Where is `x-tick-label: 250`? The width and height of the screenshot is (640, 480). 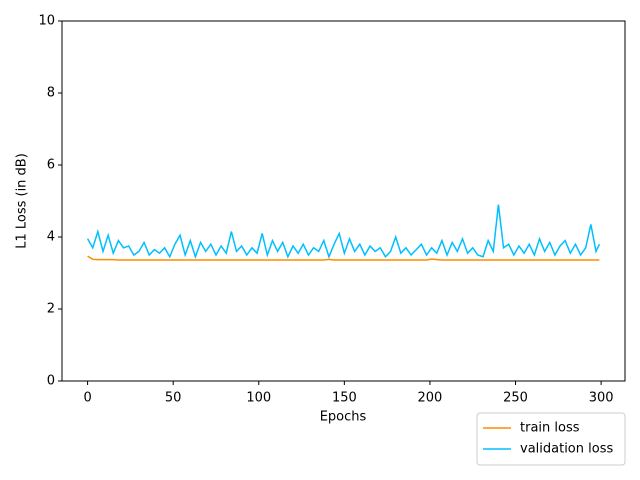
x-tick-label: 250 is located at coordinates (515, 398).